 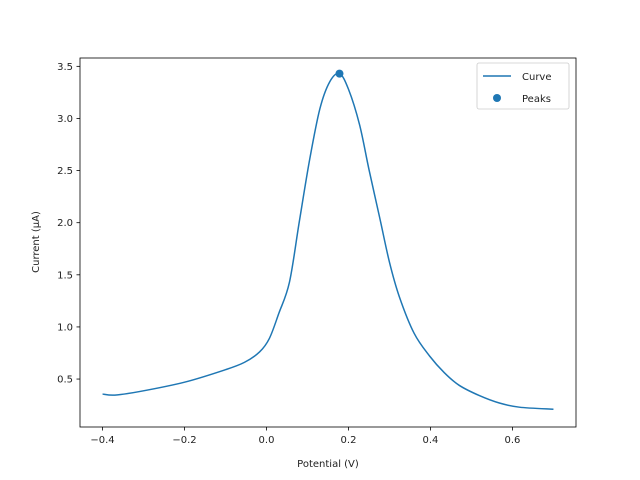 What do you see at coordinates (536, 99) in the screenshot?
I see `legend-label-peaks: Peaks` at bounding box center [536, 99].